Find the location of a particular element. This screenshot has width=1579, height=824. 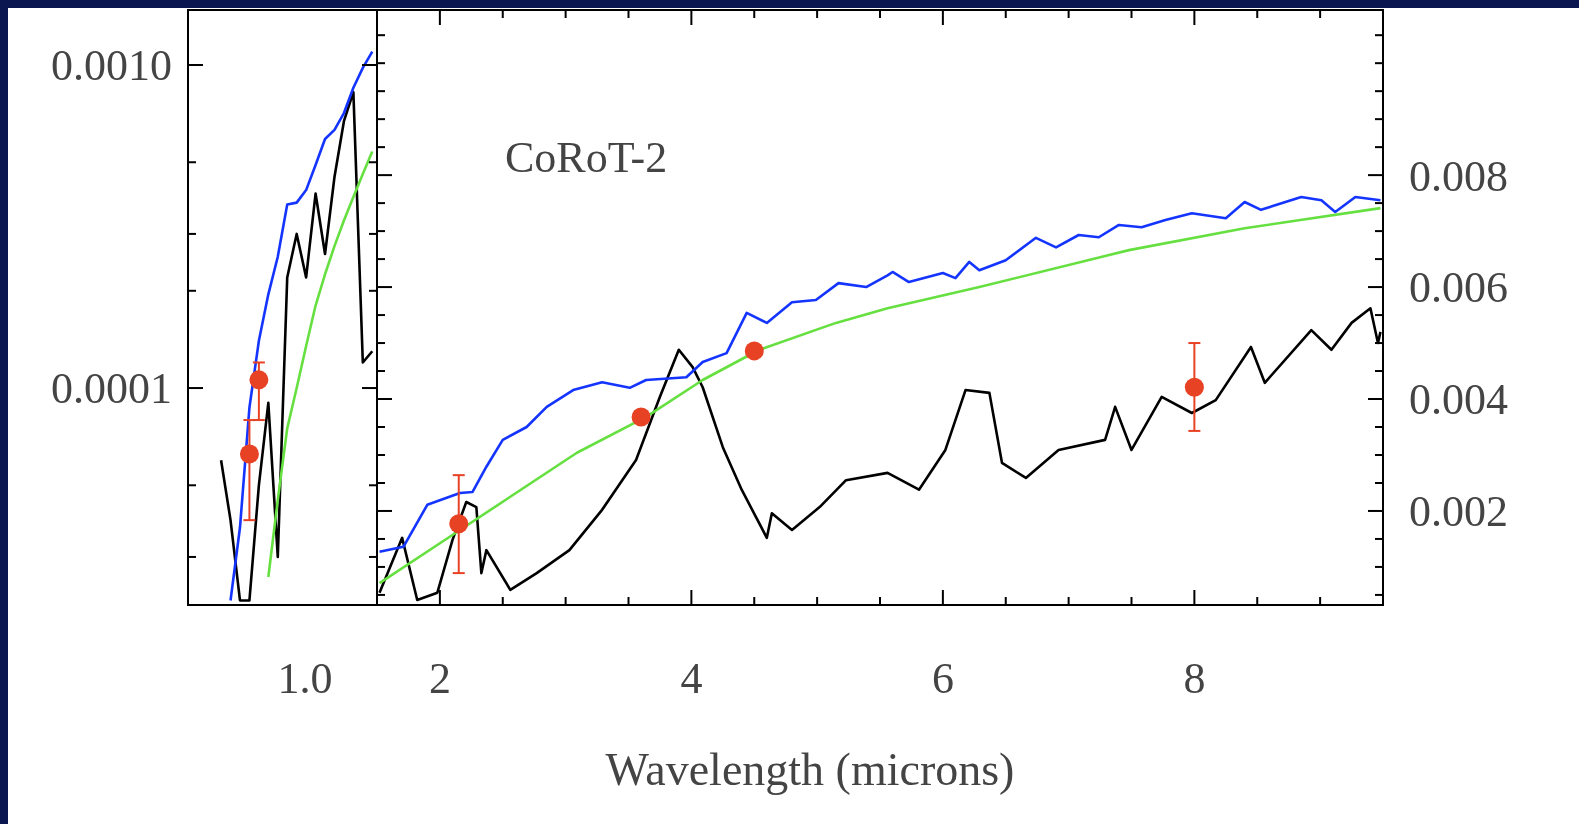

y2-tick-label: 0.002 is located at coordinates (1458, 512).